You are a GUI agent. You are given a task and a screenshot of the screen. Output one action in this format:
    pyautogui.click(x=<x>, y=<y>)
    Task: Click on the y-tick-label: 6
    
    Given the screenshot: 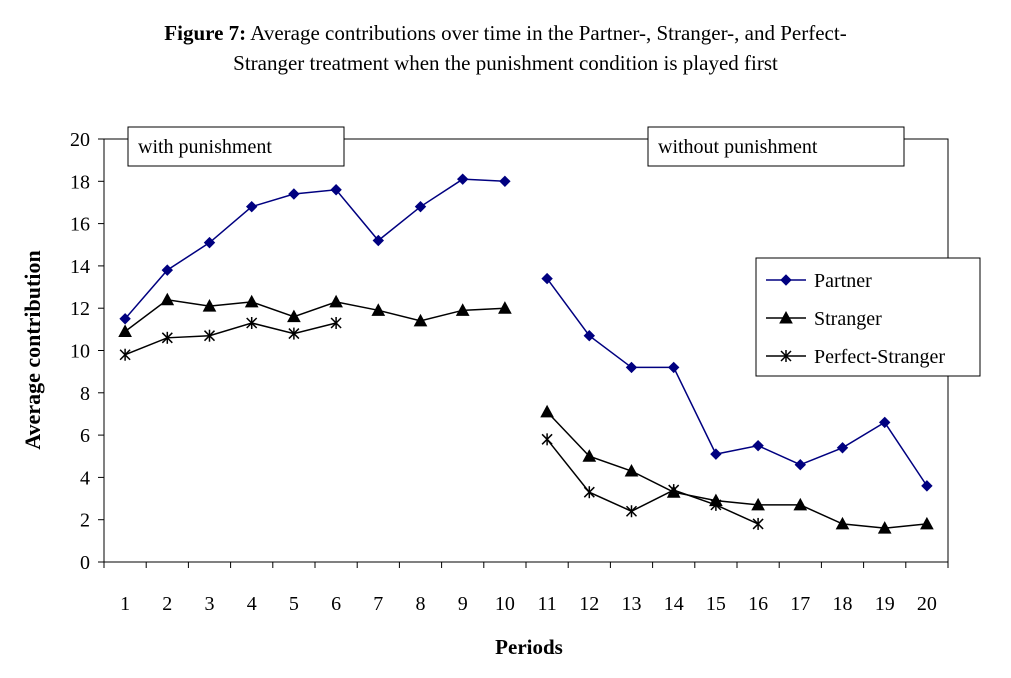 What is the action you would take?
    pyautogui.click(x=85, y=436)
    